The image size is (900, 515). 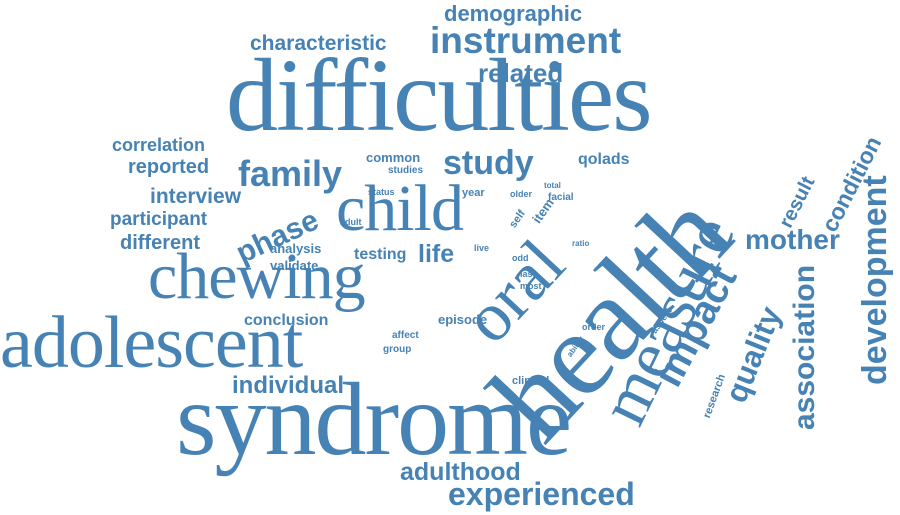 I want to click on word-group: group, so click(x=397, y=349).